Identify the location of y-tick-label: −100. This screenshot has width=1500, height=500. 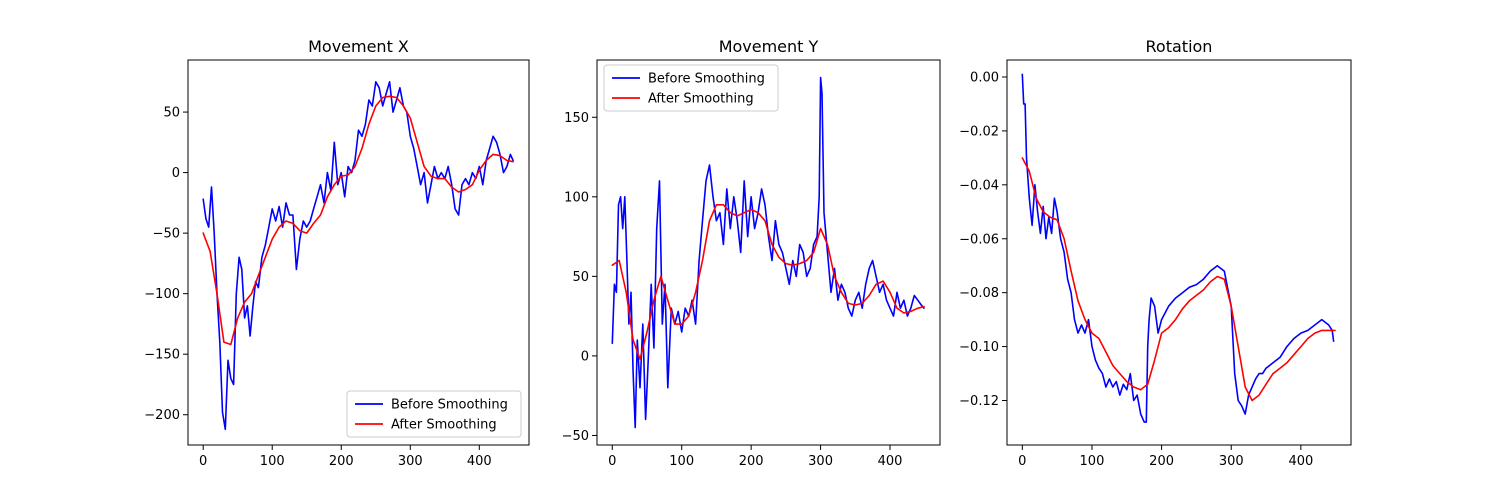
(162, 294).